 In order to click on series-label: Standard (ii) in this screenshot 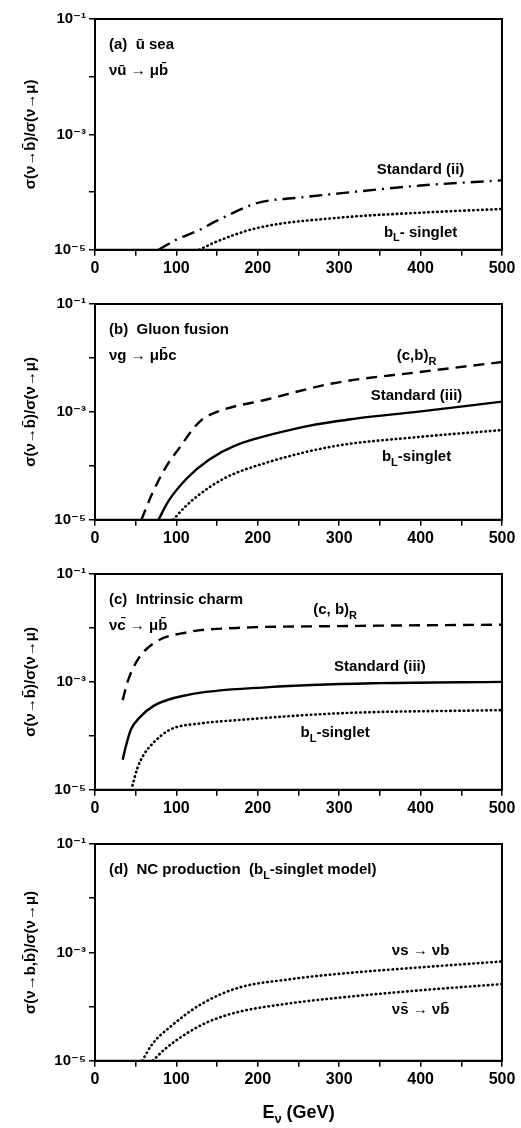, I will do `click(420, 168)`.